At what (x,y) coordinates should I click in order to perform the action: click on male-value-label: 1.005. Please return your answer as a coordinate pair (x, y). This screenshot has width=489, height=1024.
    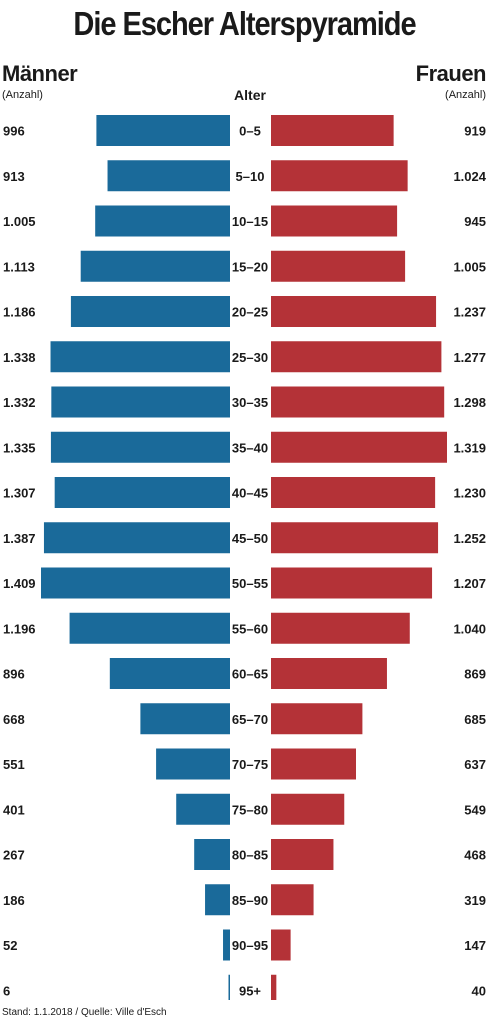
    Looking at the image, I should click on (19, 221).